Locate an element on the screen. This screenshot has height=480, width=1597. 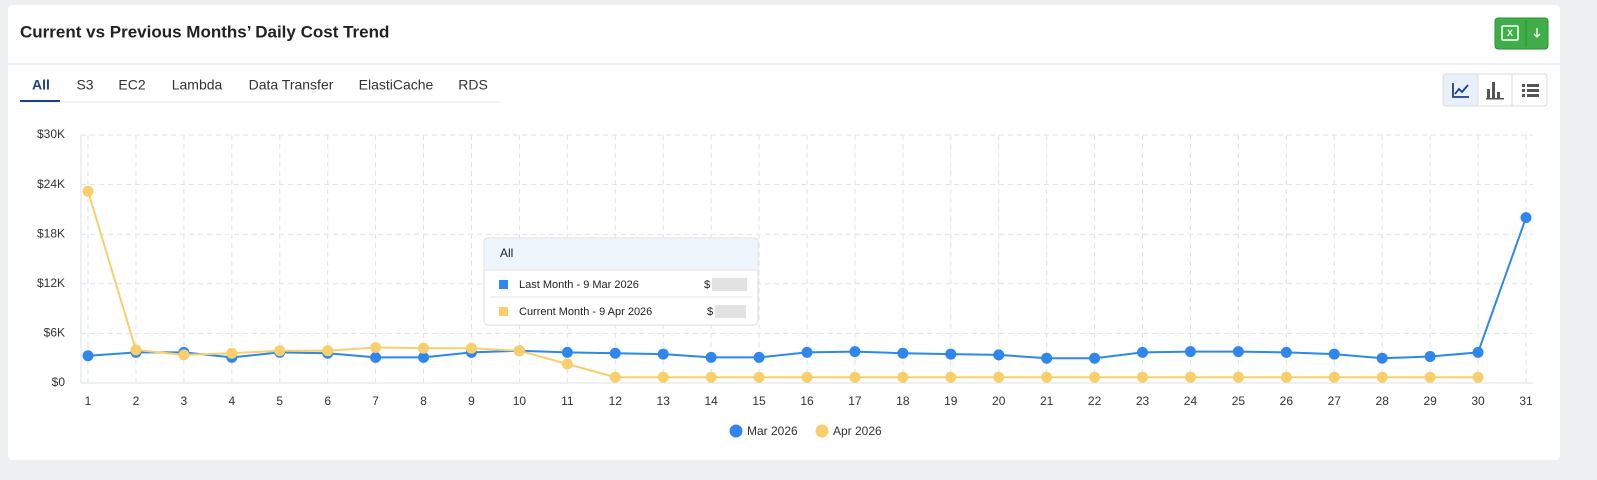
export-button: X is located at coordinates (1521, 33).